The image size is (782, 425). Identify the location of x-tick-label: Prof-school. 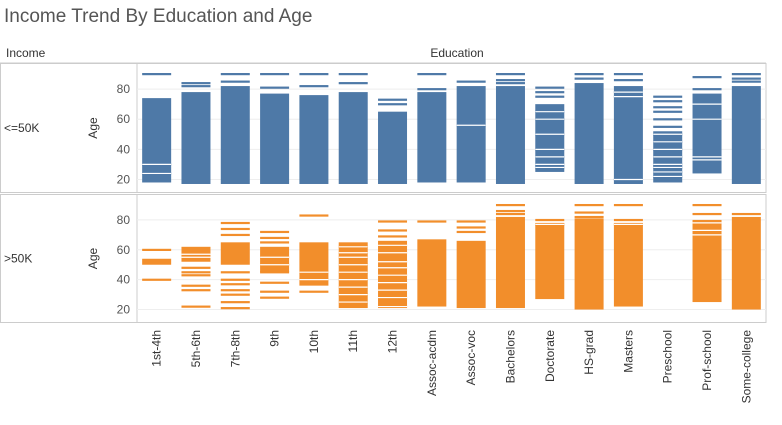
(707, 360).